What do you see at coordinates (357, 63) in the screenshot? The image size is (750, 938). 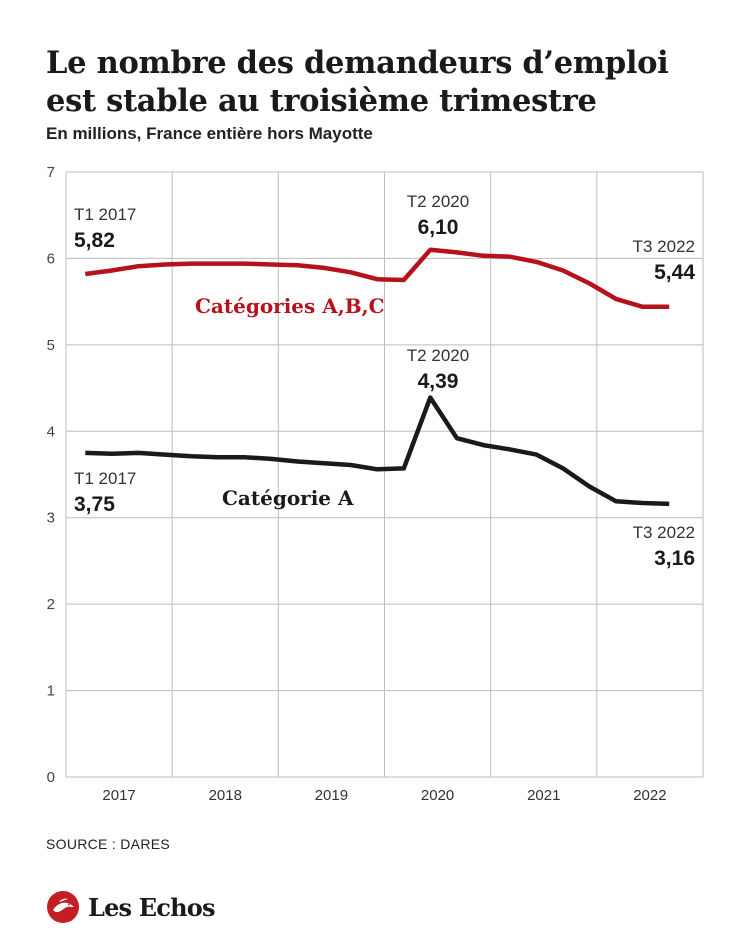 I see `title-line-1: Le nombre des demandeurs d’emploi` at bounding box center [357, 63].